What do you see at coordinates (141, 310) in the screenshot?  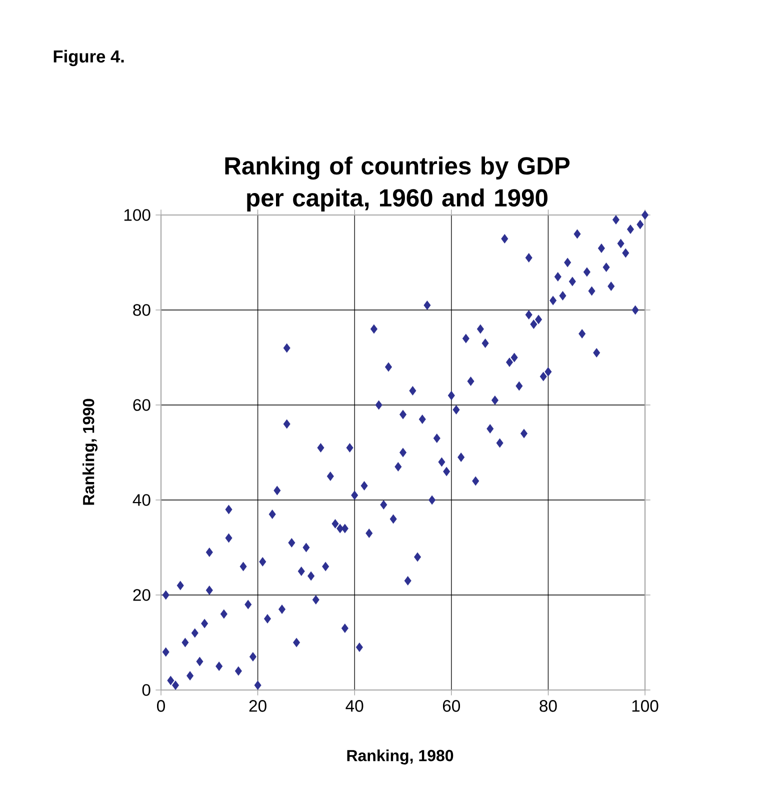 I see `y-tick-label: 80` at bounding box center [141, 310].